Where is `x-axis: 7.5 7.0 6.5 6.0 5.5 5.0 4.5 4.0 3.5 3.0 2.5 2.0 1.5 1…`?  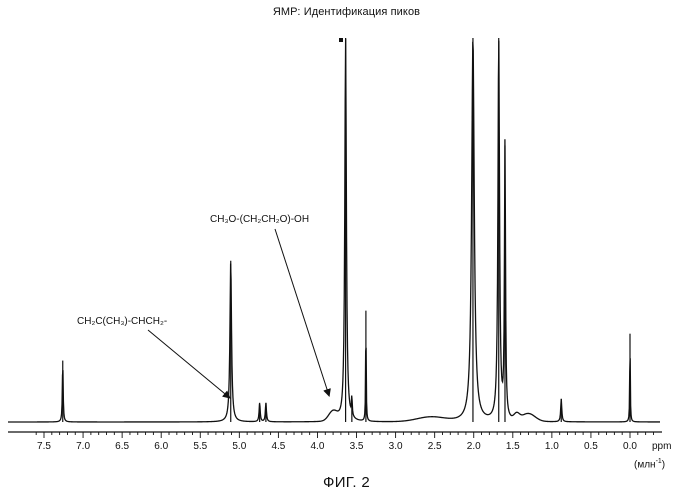
x-axis: 7.5 7.0 6.5 6.0 5.5 5.0 4.5 4.0 3.5 3.0 2.5 2.0 1.5 1… is located at coordinates (339, 442).